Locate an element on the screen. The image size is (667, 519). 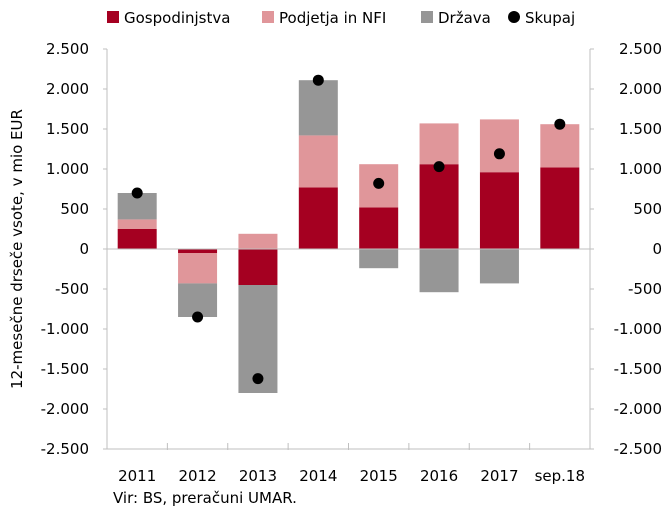
x-tick-label: 2012 is located at coordinates (197, 476).